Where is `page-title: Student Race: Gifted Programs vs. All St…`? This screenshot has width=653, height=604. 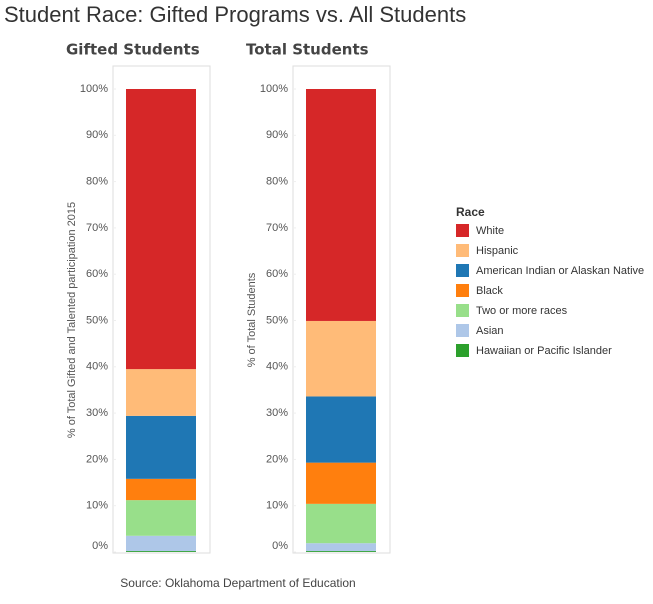 page-title: Student Race: Gifted Programs vs. All St… is located at coordinates (235, 14).